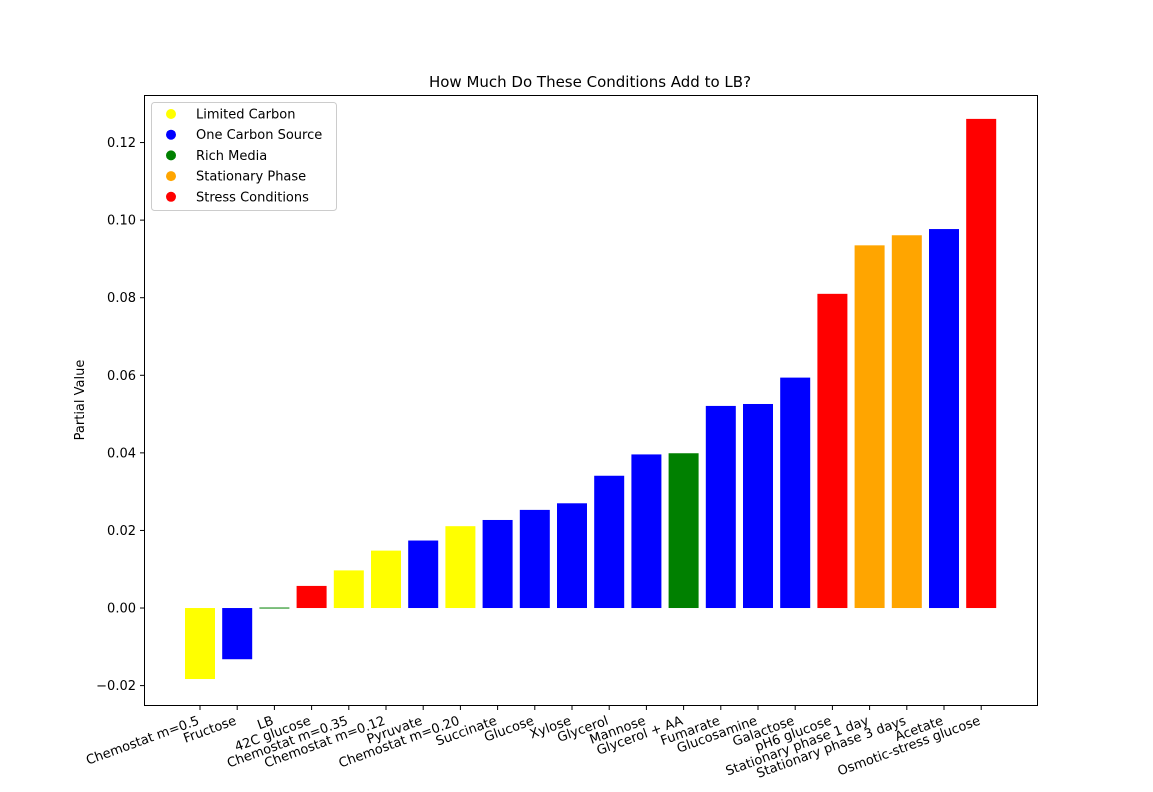 The width and height of the screenshot is (1153, 792). Describe the element at coordinates (120, 415) in the screenshot. I see `y-axis: −0.02 0.00 0.02 0.04 0.06 0.08 0.10 0.12` at that location.